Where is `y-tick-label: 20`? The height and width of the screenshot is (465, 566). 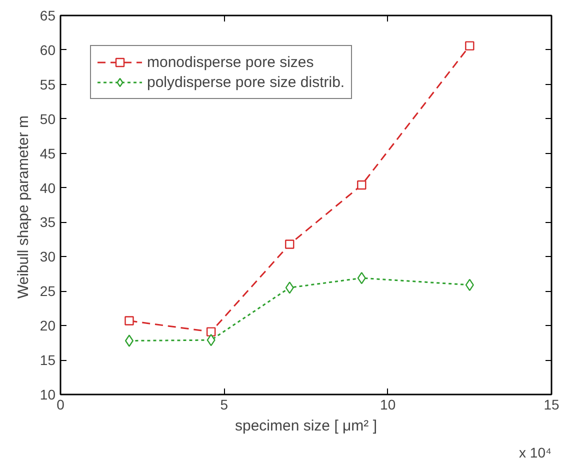
y-tick-label: 20 is located at coordinates (48, 326).